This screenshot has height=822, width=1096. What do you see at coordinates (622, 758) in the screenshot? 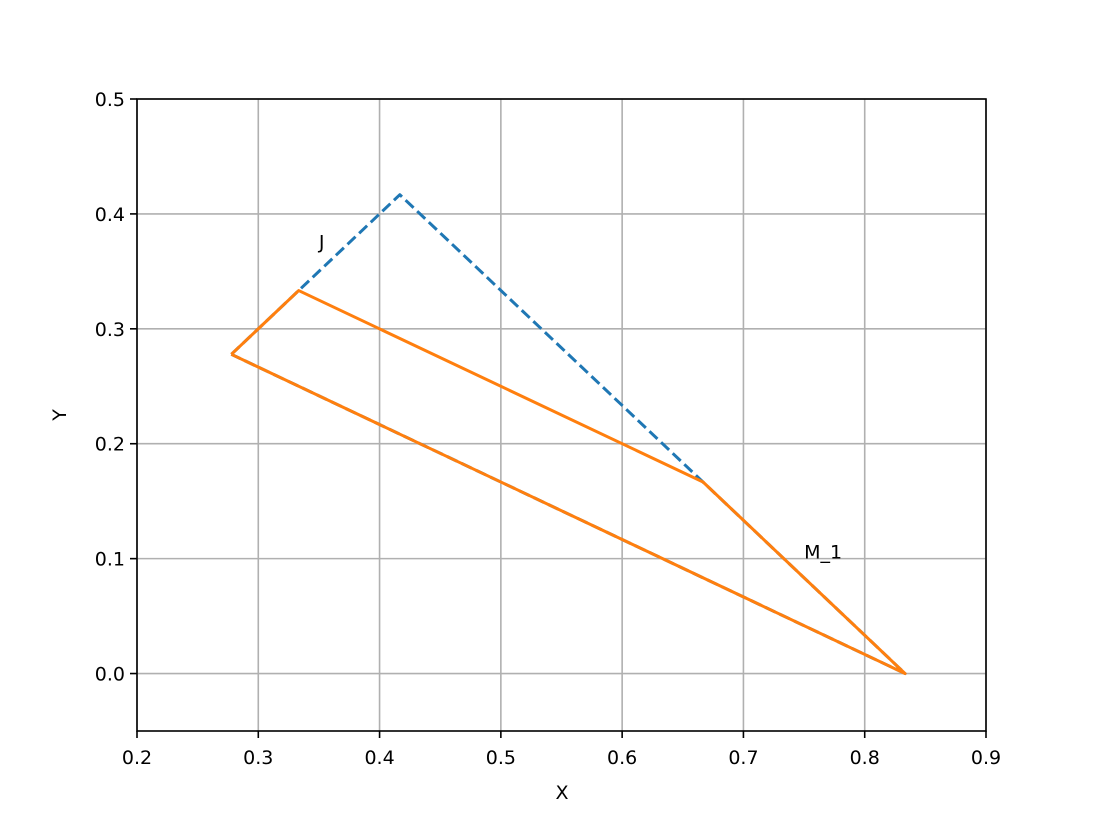
I see `x-tick-label: 0.6` at bounding box center [622, 758].